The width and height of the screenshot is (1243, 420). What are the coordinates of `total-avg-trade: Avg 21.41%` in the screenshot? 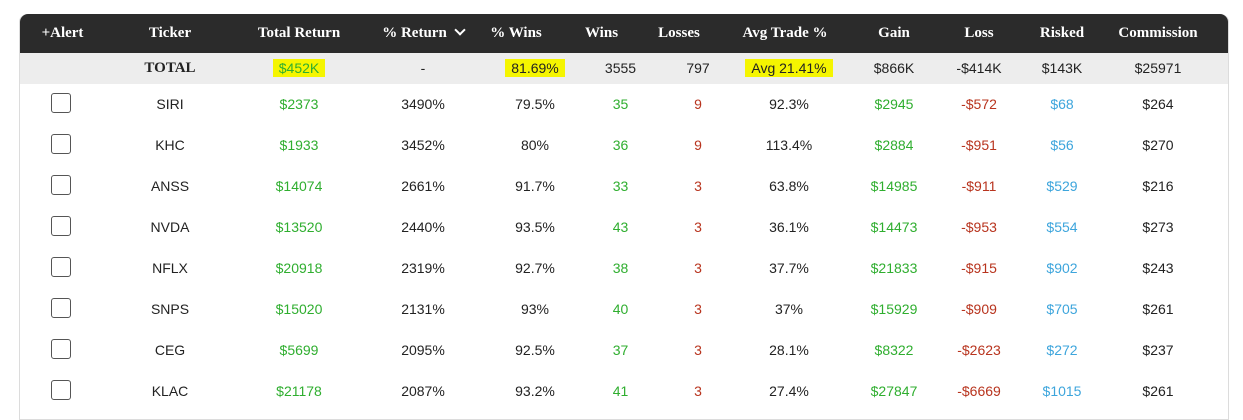 It's located at (789, 68).